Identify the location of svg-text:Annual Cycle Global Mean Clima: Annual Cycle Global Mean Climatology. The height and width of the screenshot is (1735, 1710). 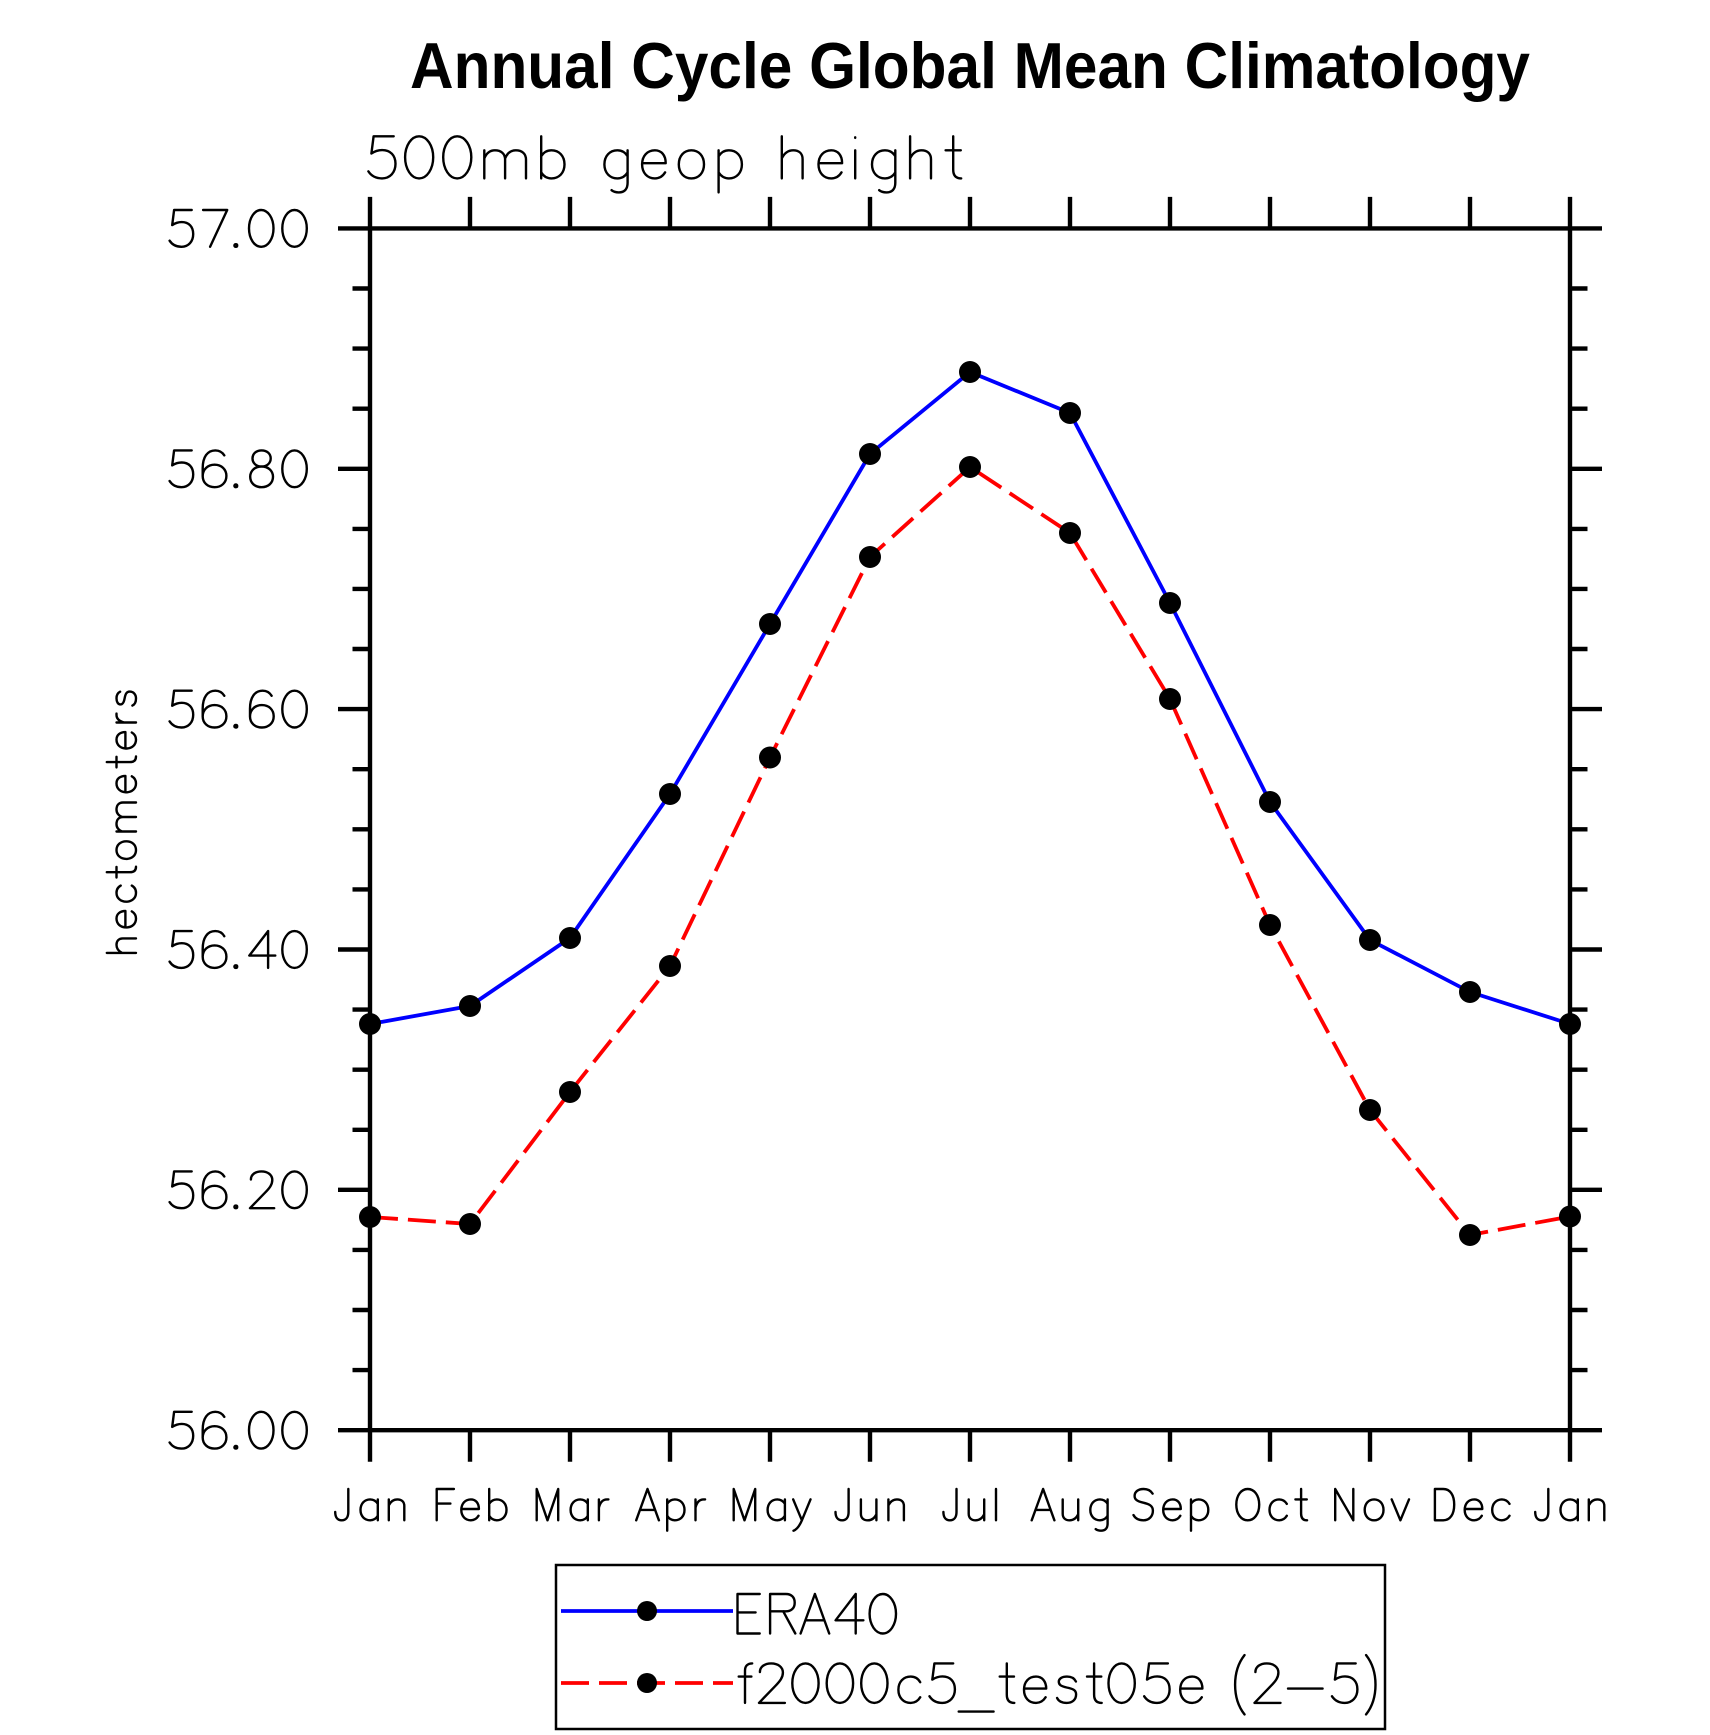
(970, 66).